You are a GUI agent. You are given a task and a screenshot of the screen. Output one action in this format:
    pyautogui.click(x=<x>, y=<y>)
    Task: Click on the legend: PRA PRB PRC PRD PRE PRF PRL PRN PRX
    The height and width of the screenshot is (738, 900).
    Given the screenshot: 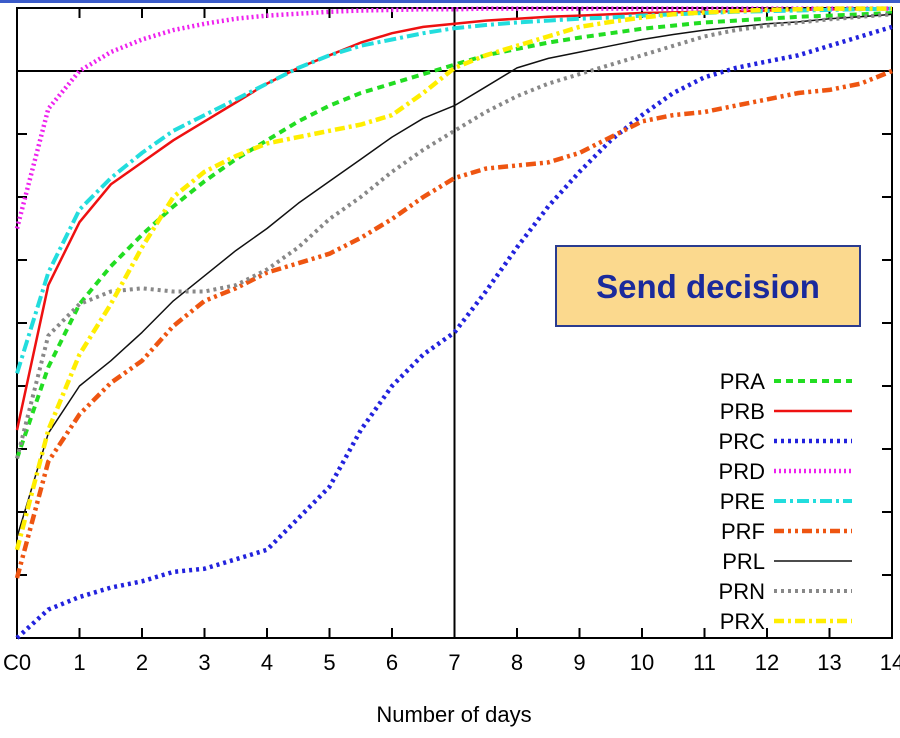 What is the action you would take?
    pyautogui.click(x=785, y=501)
    